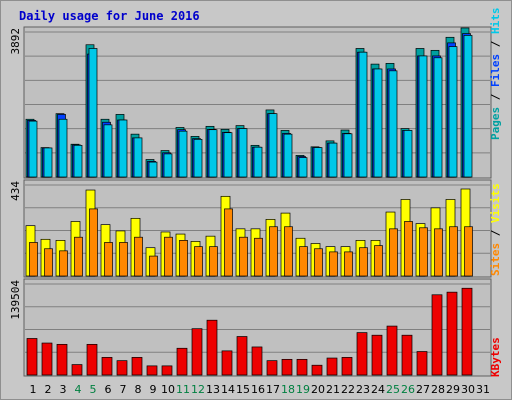  What do you see at coordinates (495, 74) in the screenshot?
I see `legend-hits-panel: Pages / Files / Hits` at bounding box center [495, 74].